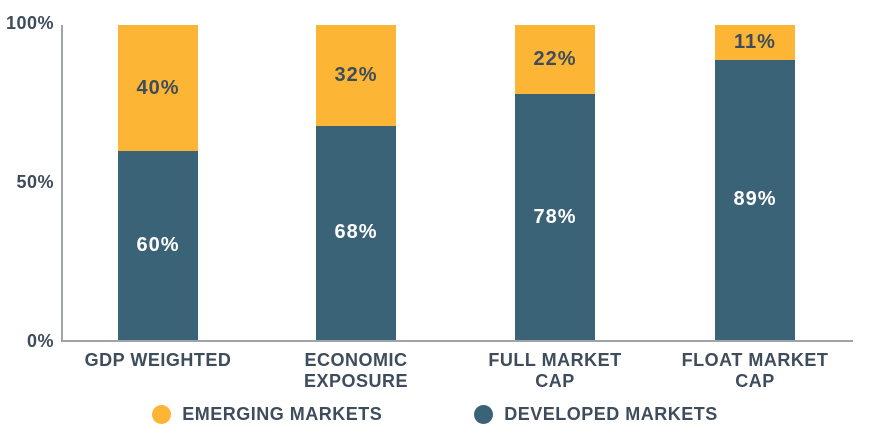  I want to click on y-axis-tick-label-100: 100%, so click(29, 23).